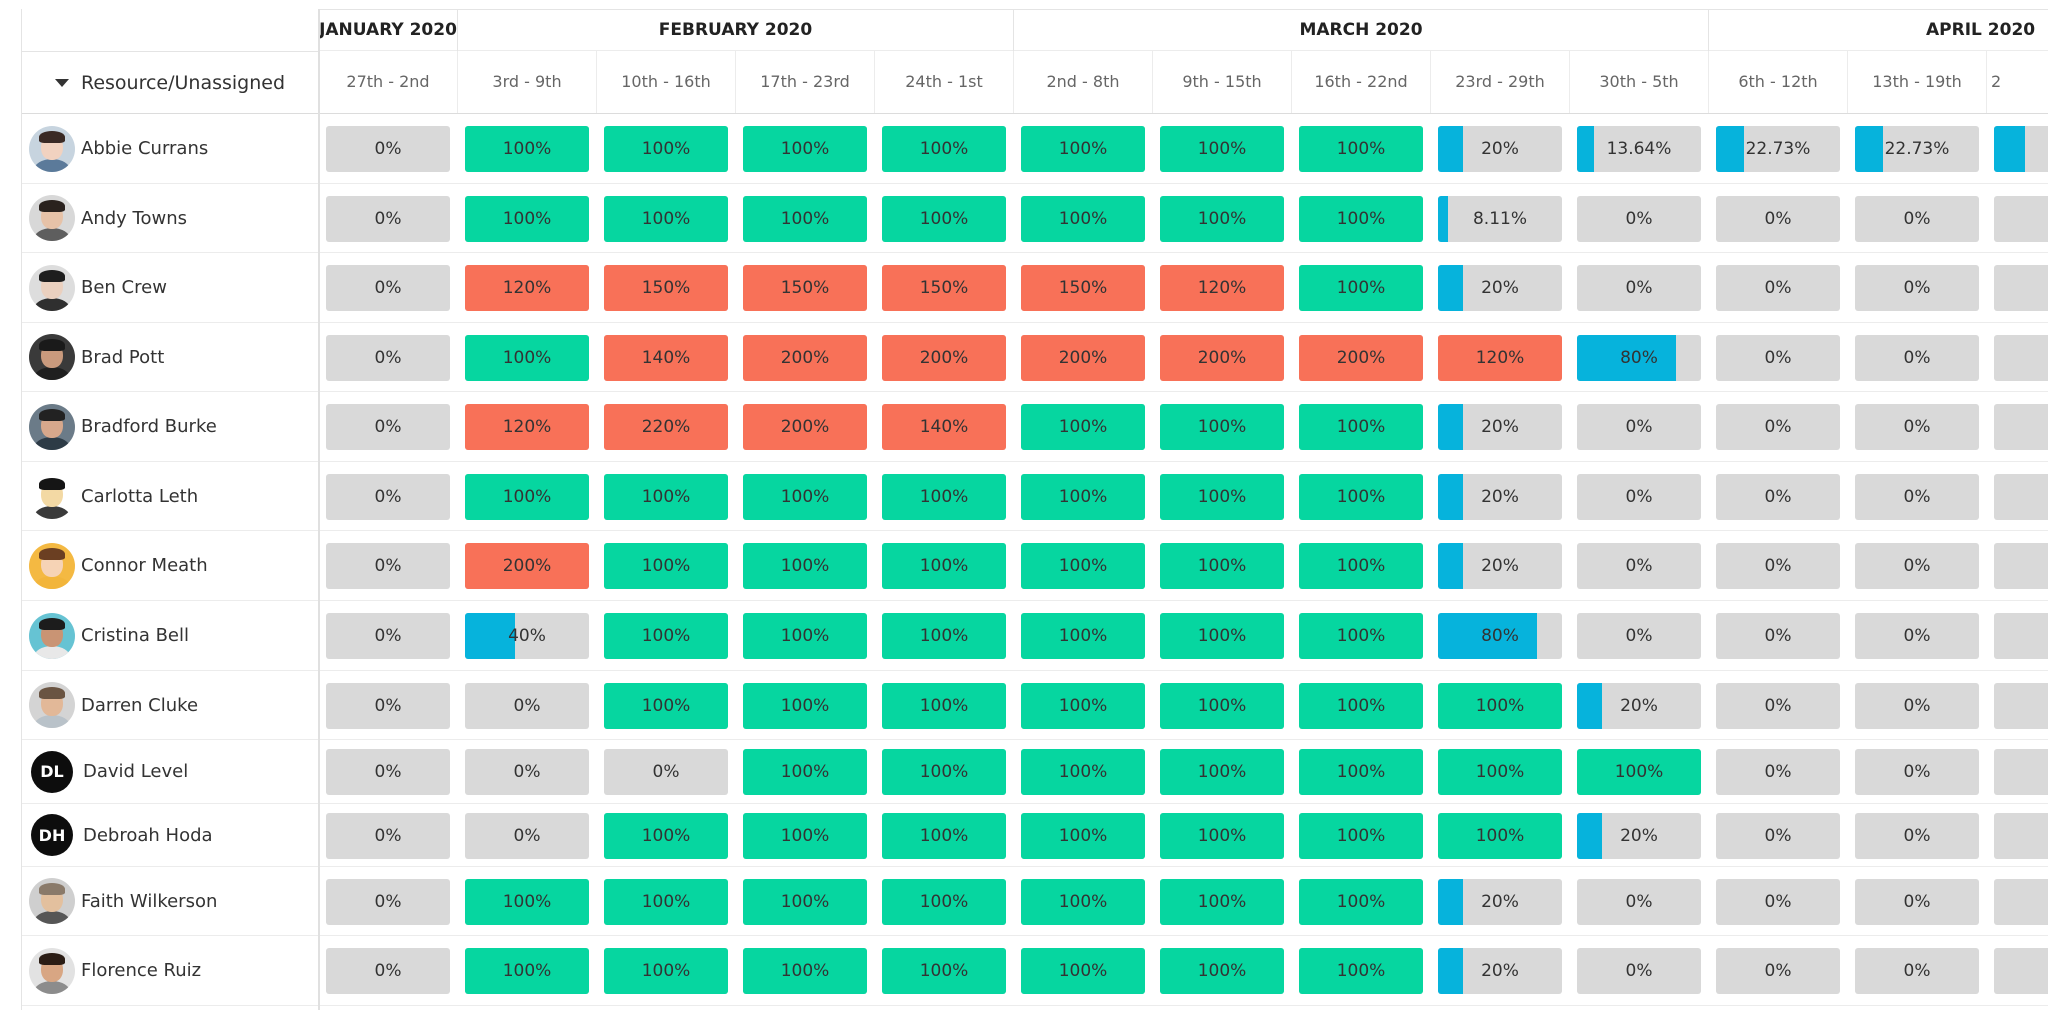 Image resolution: width=2048 pixels, height=1010 pixels. Describe the element at coordinates (1639, 149) in the screenshot. I see `allocation-cell: 13.64%` at that location.